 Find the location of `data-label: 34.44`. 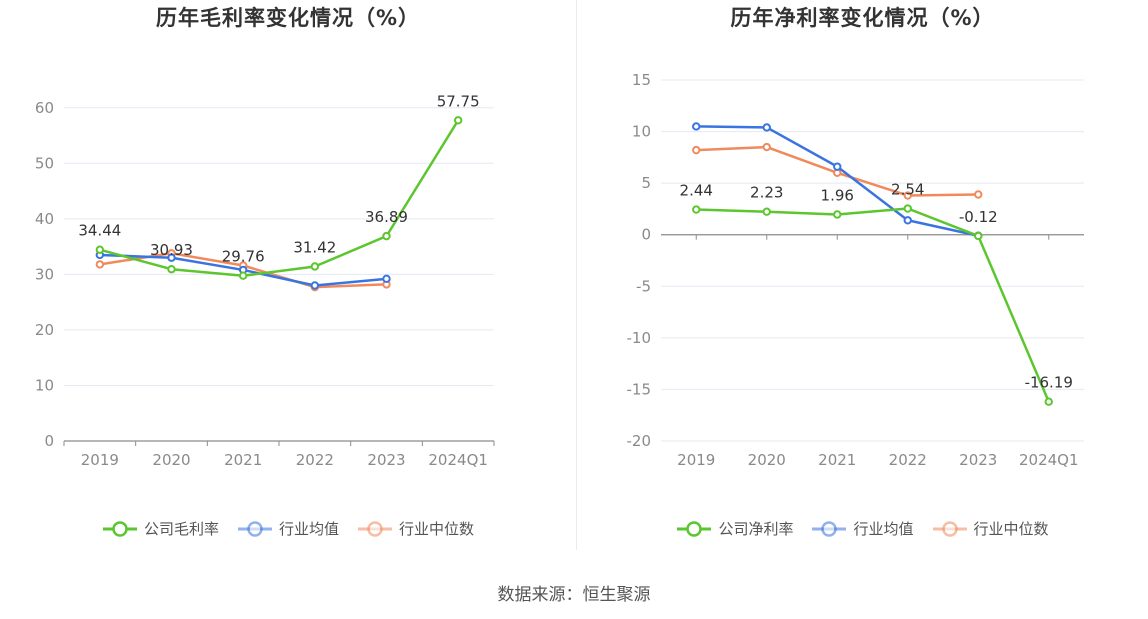

data-label: 34.44 is located at coordinates (99, 231).